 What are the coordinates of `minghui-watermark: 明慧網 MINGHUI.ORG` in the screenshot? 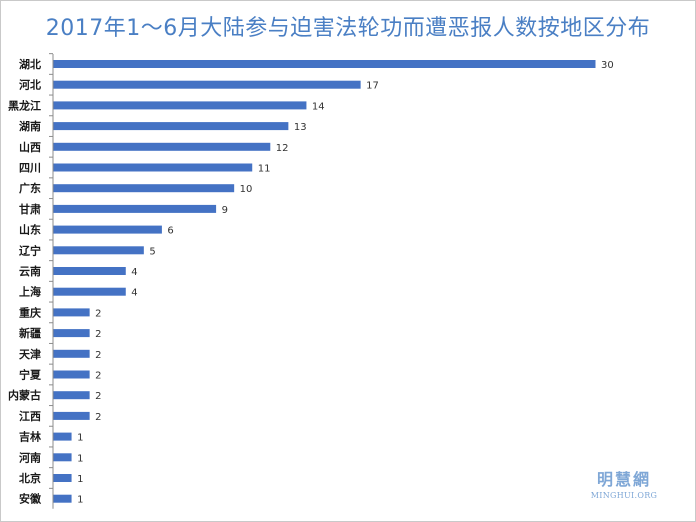 It's located at (624, 483).